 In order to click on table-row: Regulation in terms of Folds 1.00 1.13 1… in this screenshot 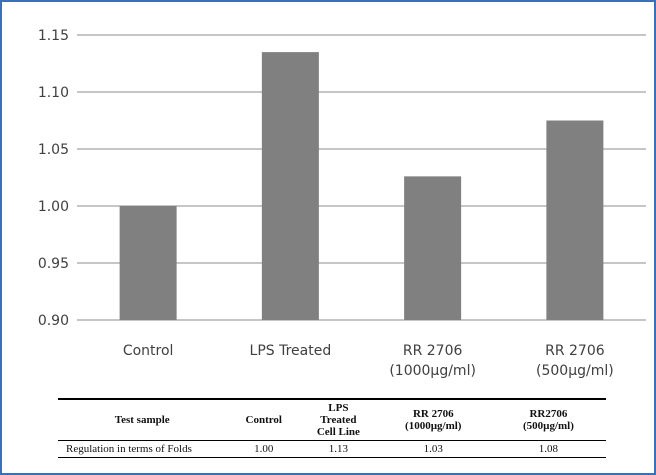, I will do `click(332, 449)`.